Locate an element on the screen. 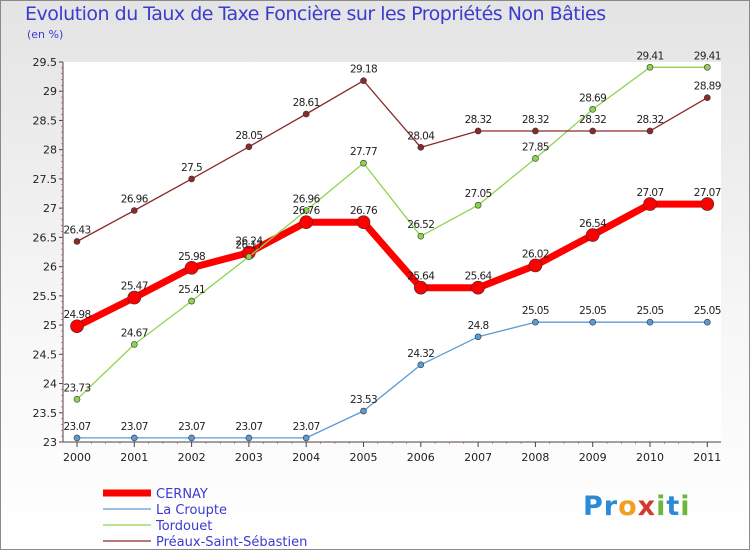 The width and height of the screenshot is (750, 550). y-tick-label: 26 is located at coordinates (50, 267).